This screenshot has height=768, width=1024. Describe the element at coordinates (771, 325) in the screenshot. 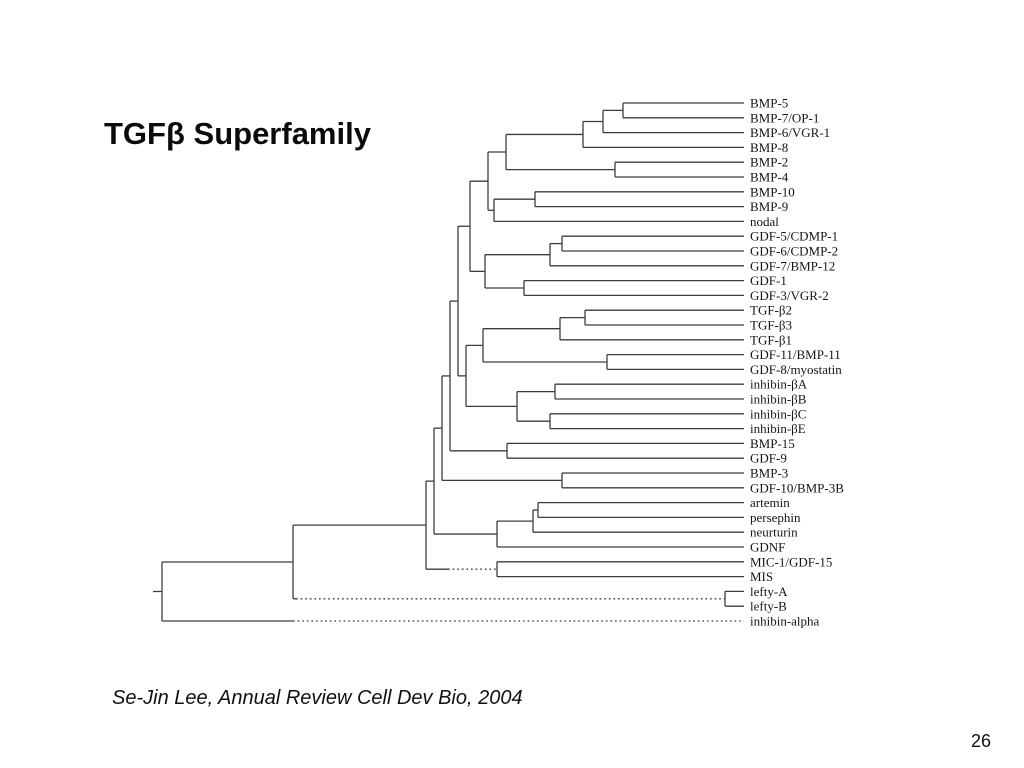

I see `leaf-label: TGF-β3` at that location.